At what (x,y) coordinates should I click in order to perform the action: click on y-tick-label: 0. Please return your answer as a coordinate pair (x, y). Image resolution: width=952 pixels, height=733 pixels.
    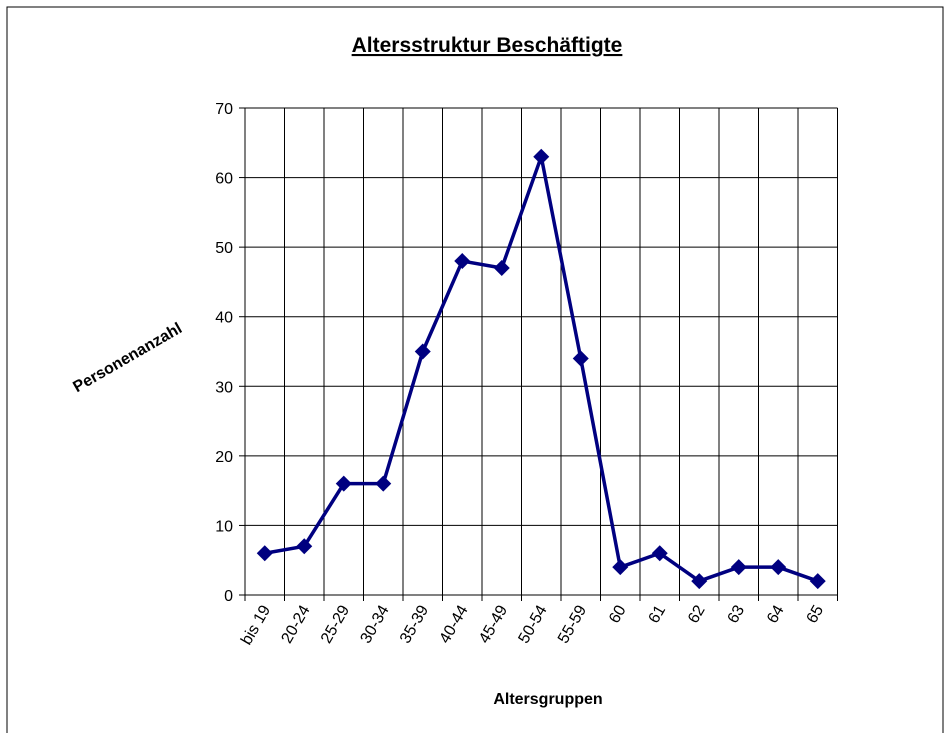
    Looking at the image, I should click on (228, 596).